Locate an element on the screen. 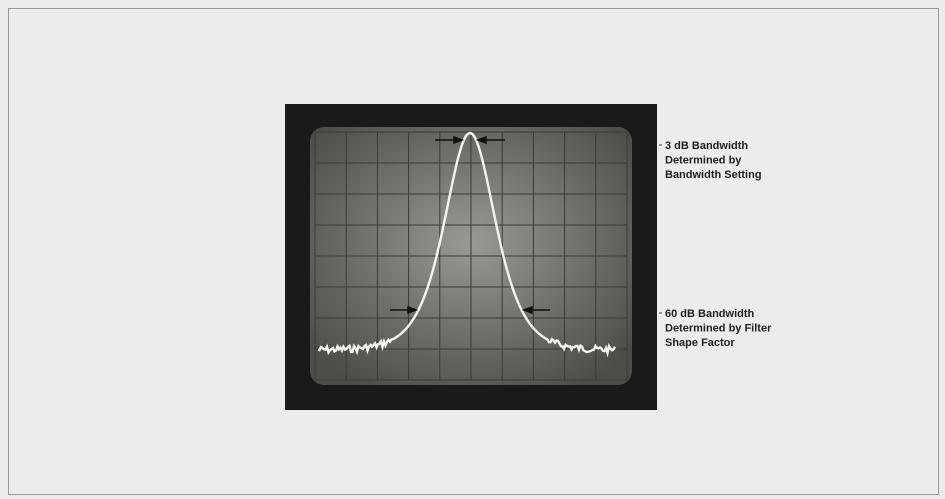 The width and height of the screenshot is (945, 499). annotation-line: Determined by is located at coordinates (703, 160).